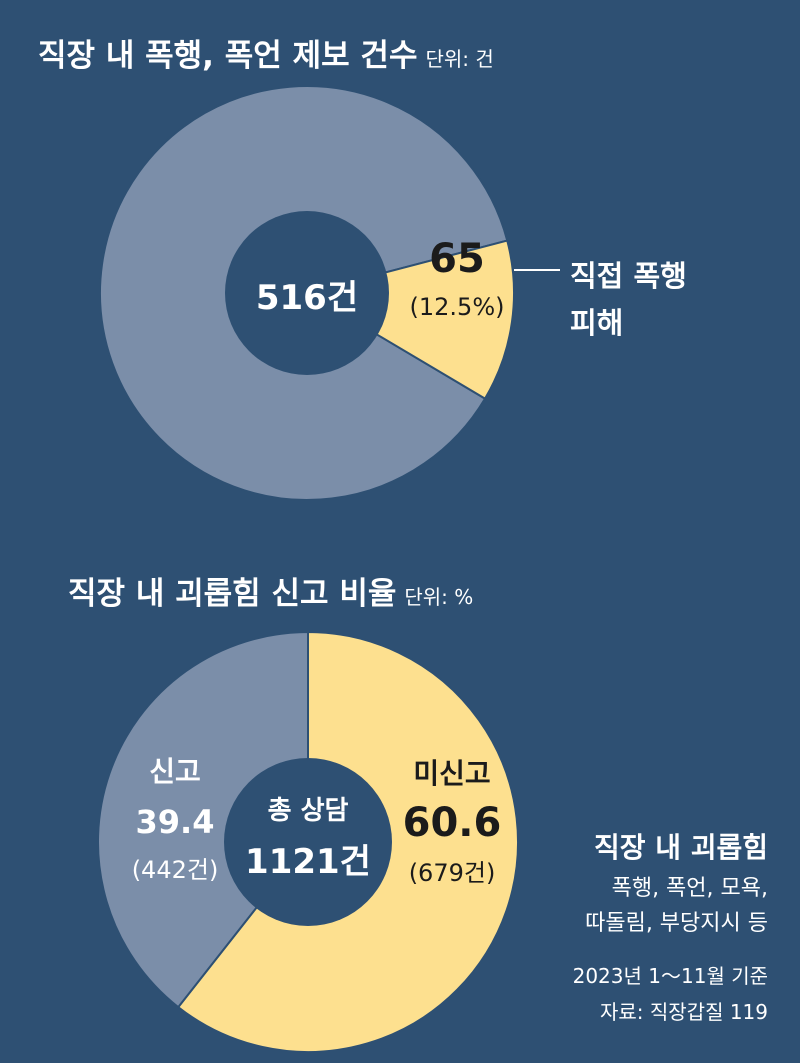 Image resolution: width=800 pixels, height=1063 pixels. Describe the element at coordinates (228, 56) in the screenshot. I see `chart1-title-text: 직장 내 폭행, 폭언 제보 건수` at that location.